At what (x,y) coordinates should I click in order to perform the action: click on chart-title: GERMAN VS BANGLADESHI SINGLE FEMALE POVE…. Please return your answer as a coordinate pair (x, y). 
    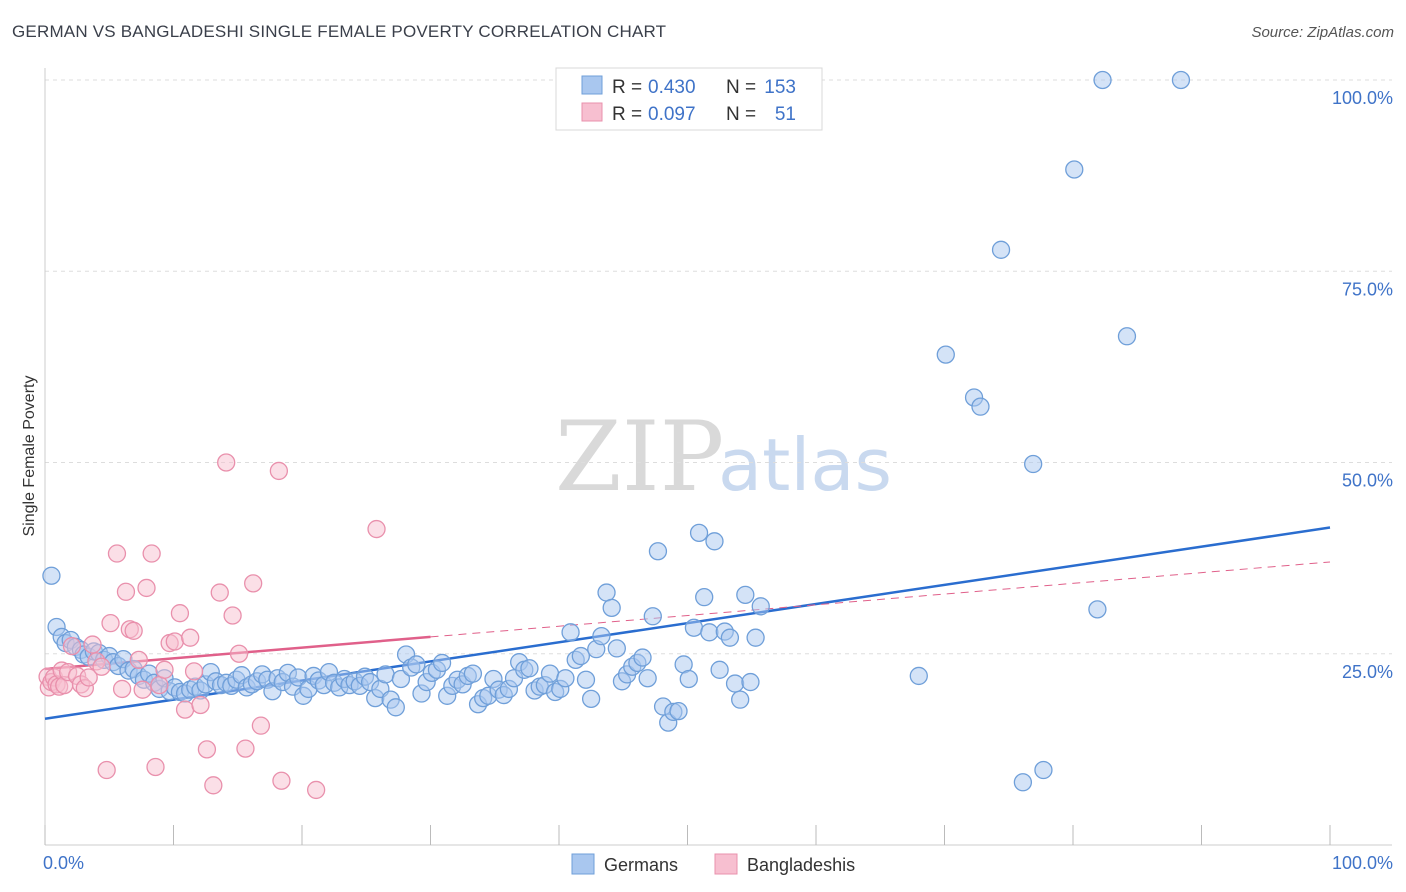
    Looking at the image, I should click on (339, 31).